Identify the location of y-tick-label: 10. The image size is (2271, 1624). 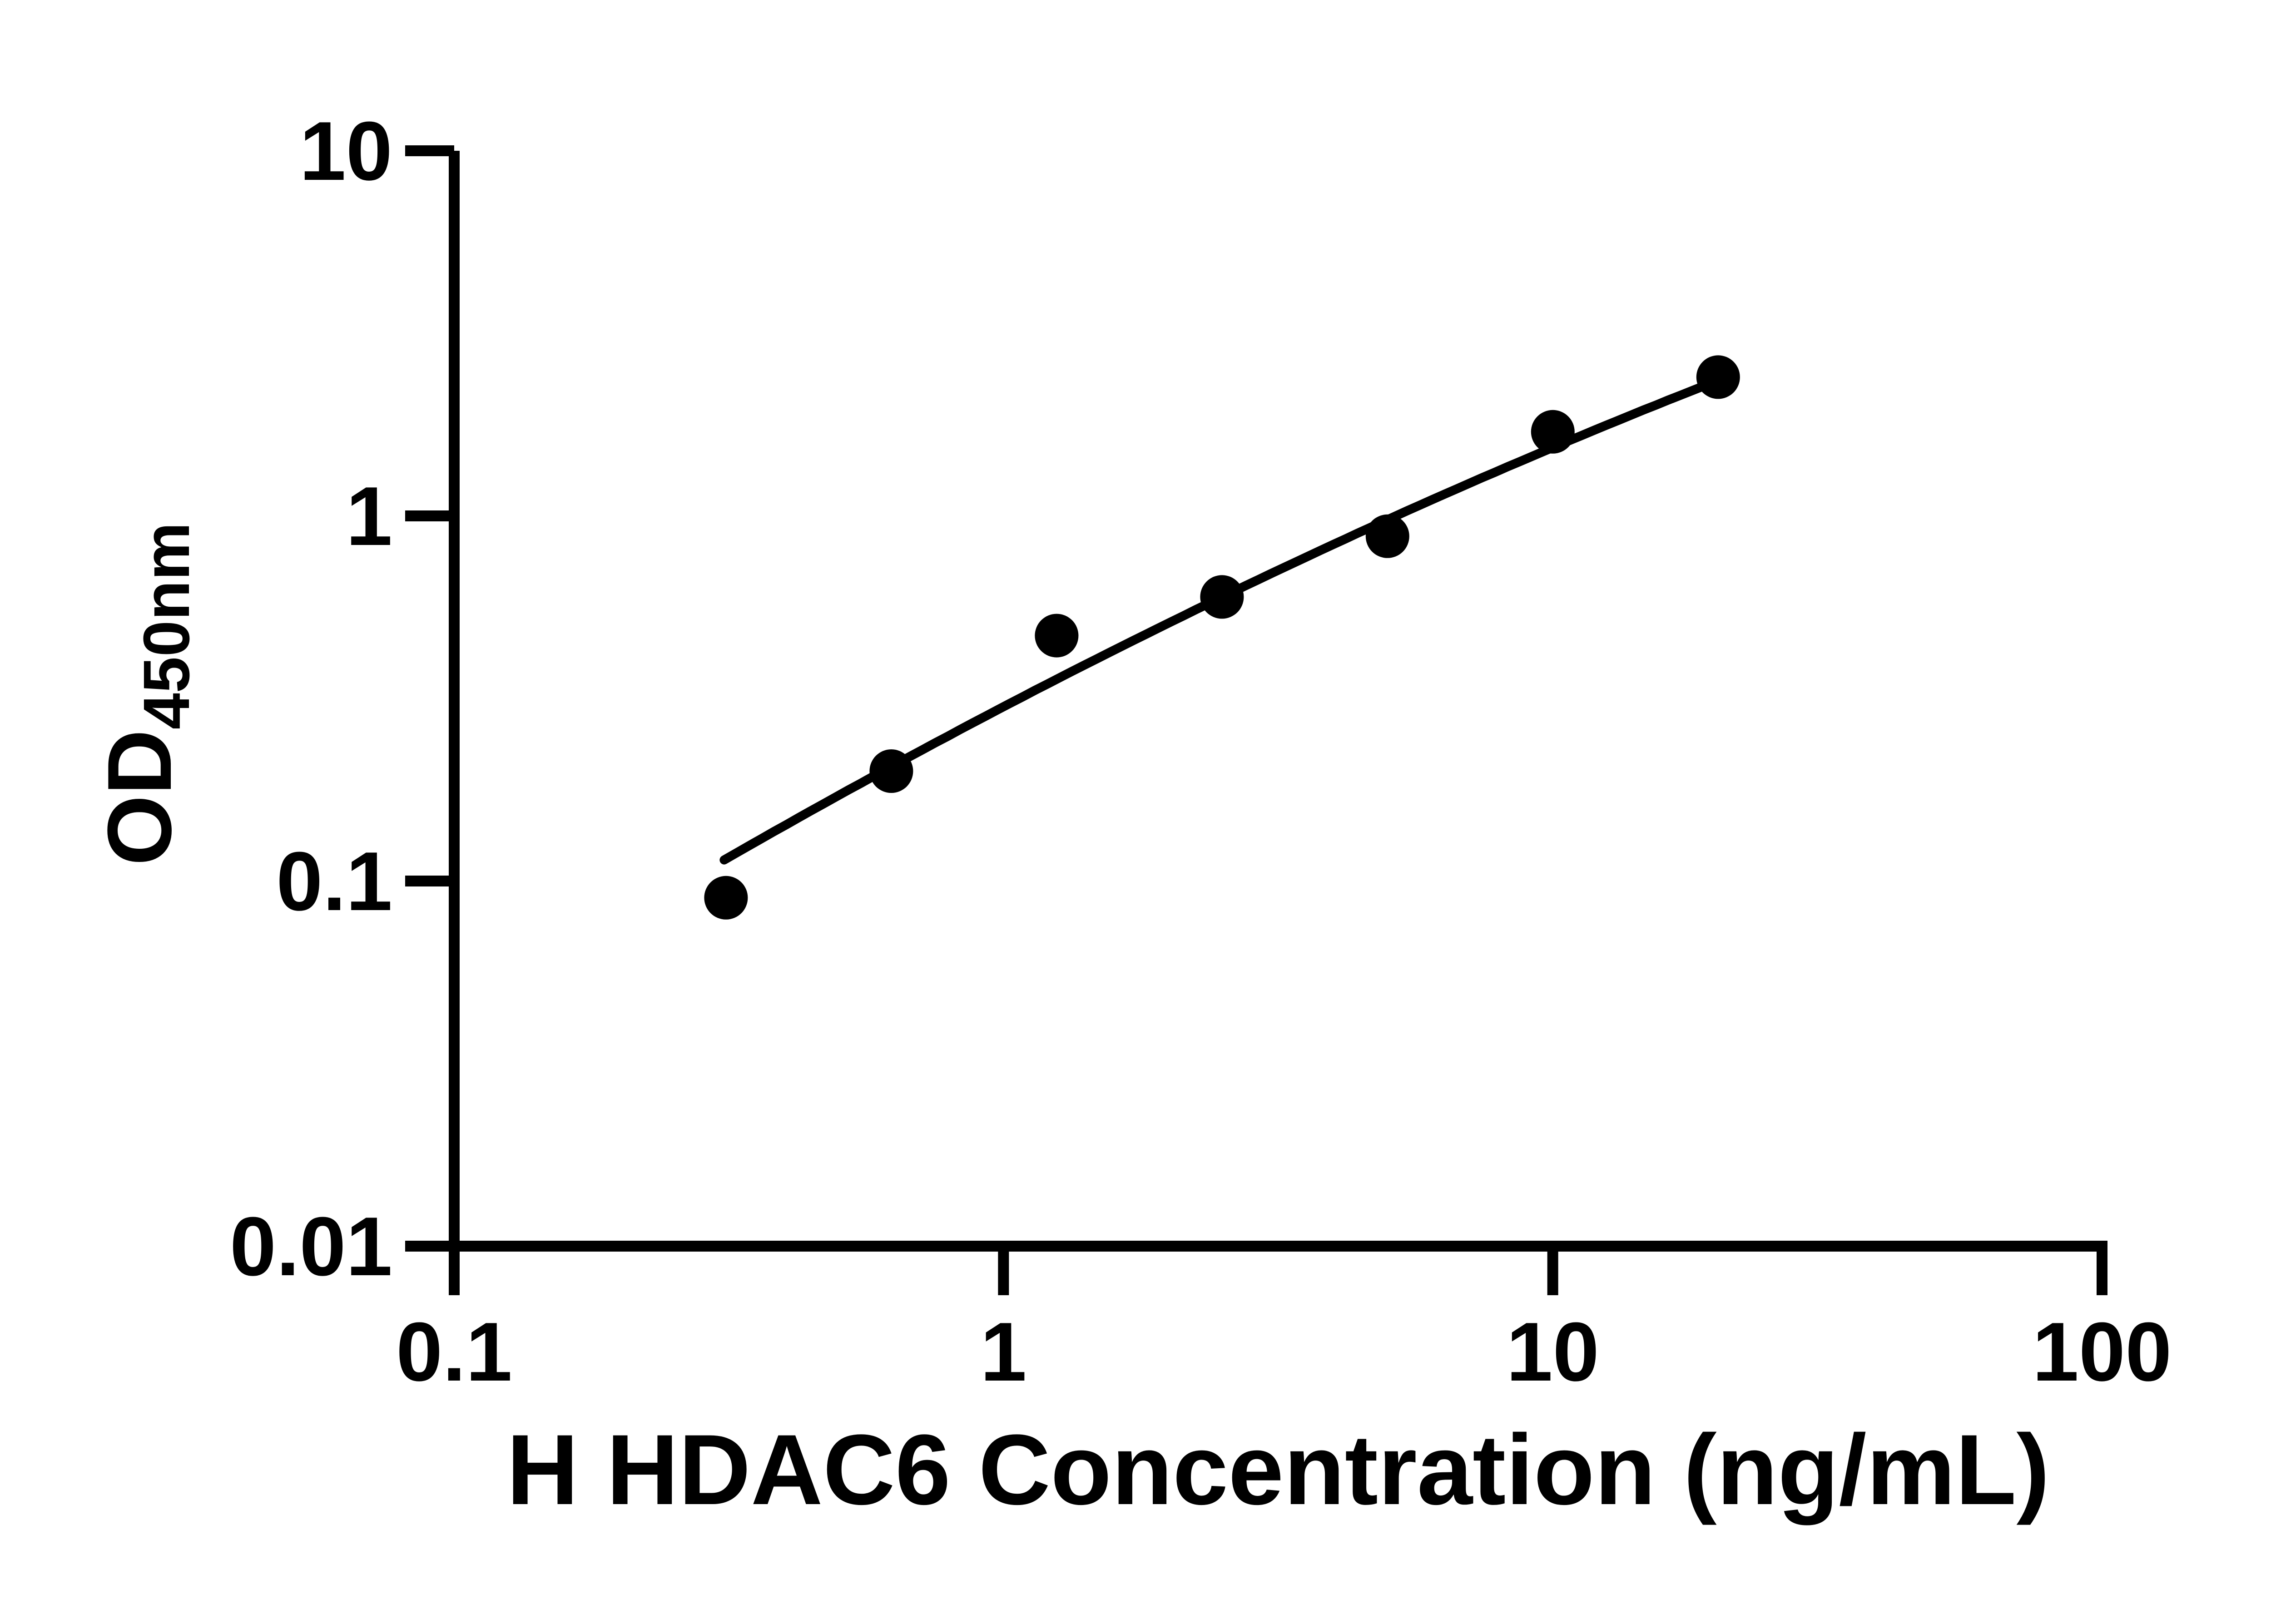
(345, 151).